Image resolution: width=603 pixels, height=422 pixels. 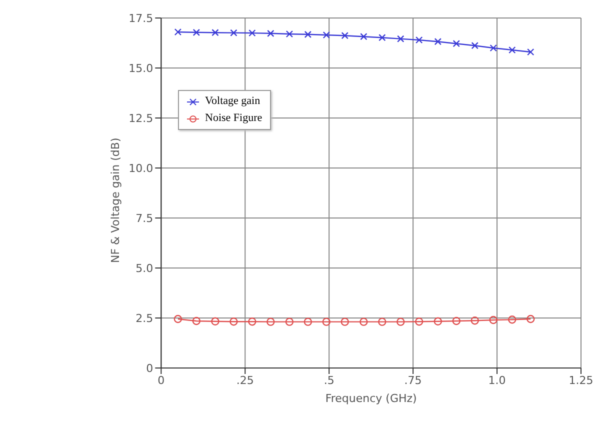 What do you see at coordinates (115, 200) in the screenshot?
I see `y-axis-title: NF & Voltage gain (dB)` at bounding box center [115, 200].